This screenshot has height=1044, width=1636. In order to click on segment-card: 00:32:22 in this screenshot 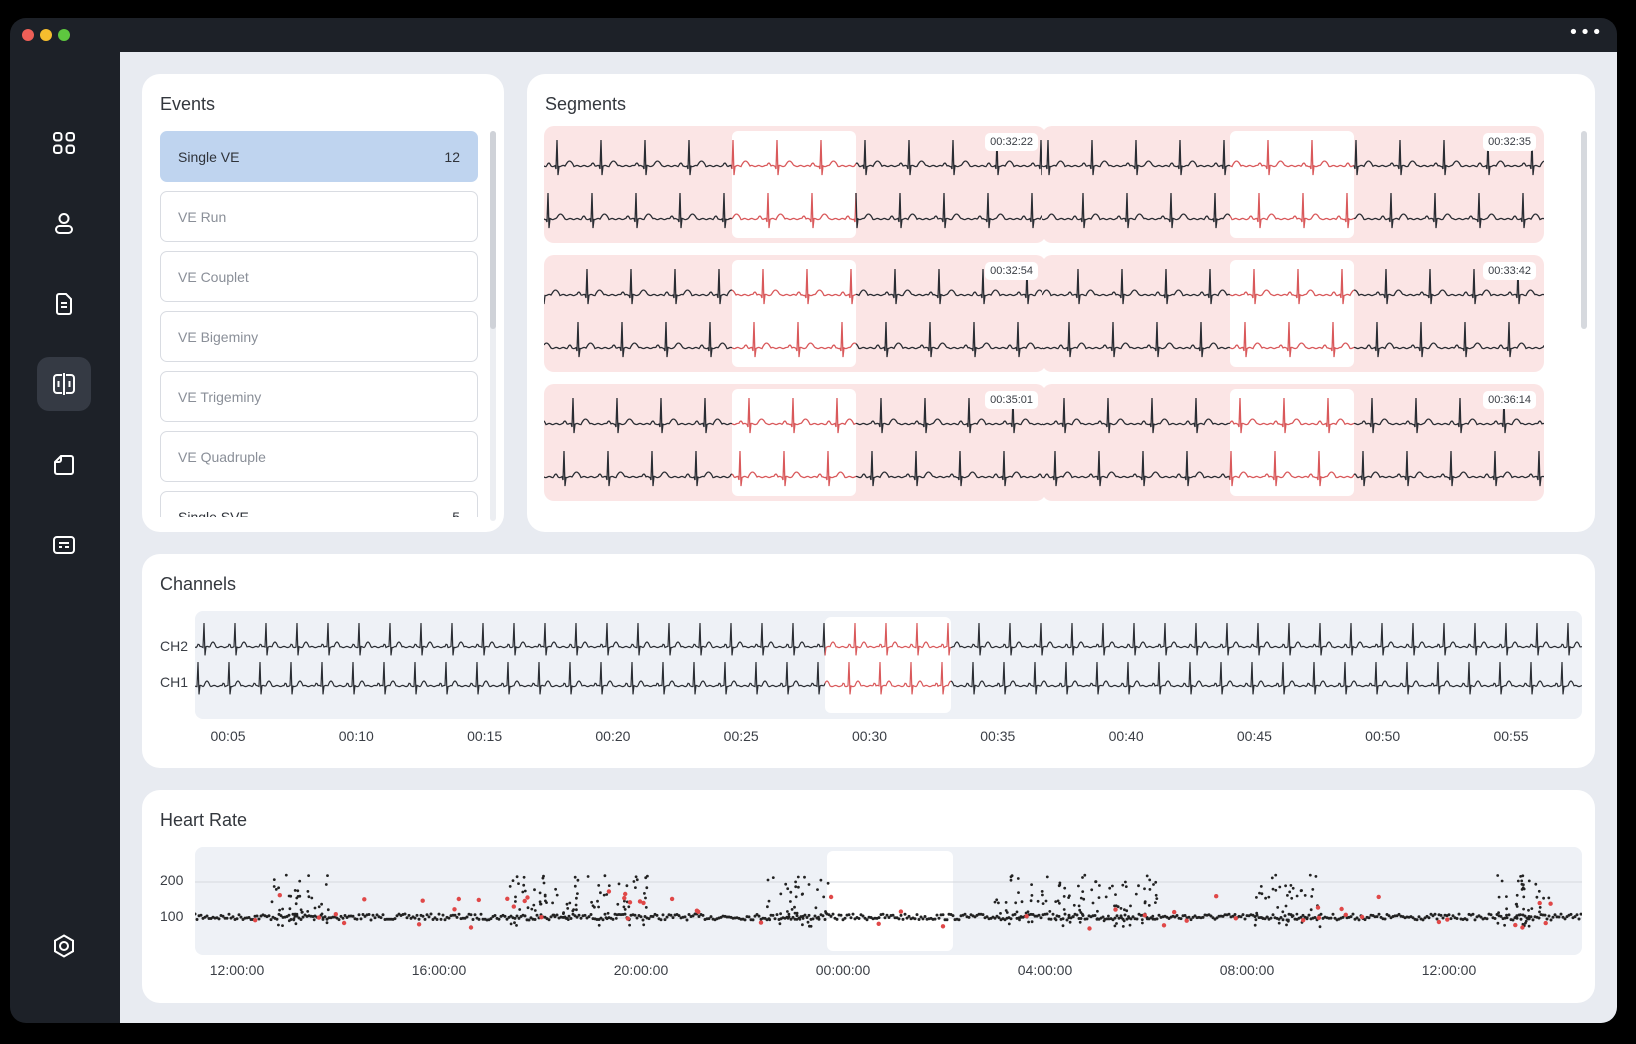, I will do `click(795, 184)`.